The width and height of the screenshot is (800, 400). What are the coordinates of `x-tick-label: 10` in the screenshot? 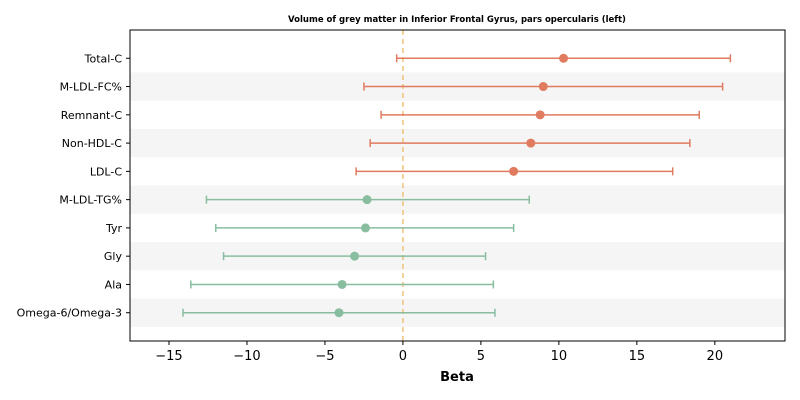 It's located at (559, 356).